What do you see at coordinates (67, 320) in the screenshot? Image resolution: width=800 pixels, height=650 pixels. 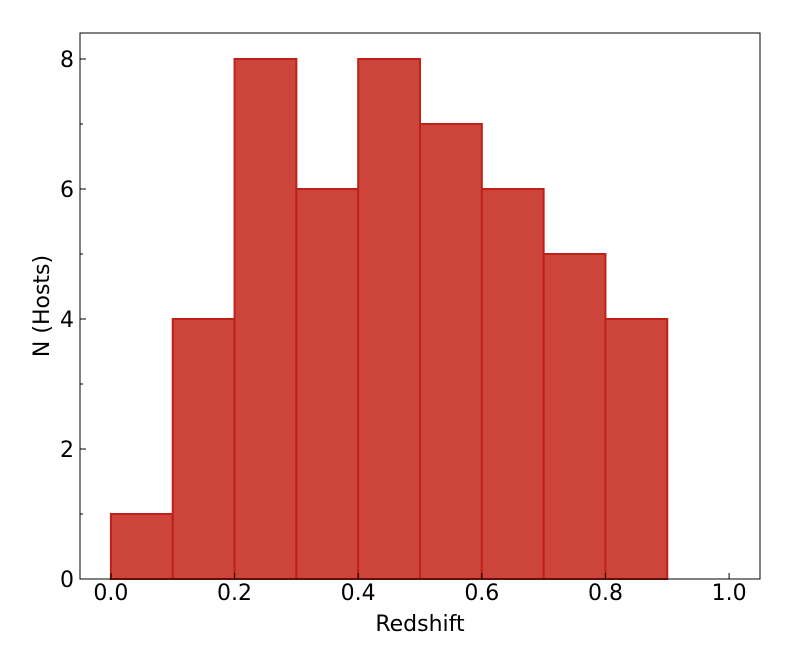 I see `y-tick-label: 4` at bounding box center [67, 320].